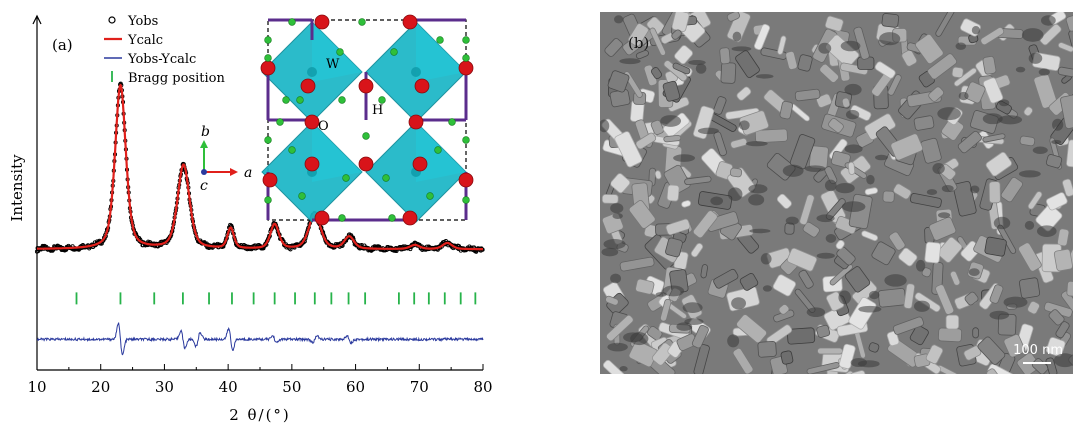  I want to click on scale-bar, so click(1037, 363).